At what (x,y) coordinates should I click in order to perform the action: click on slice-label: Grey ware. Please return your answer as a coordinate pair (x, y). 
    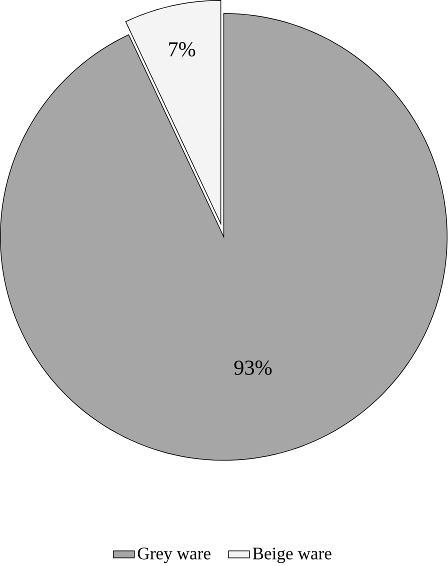
    Looking at the image, I should click on (174, 556).